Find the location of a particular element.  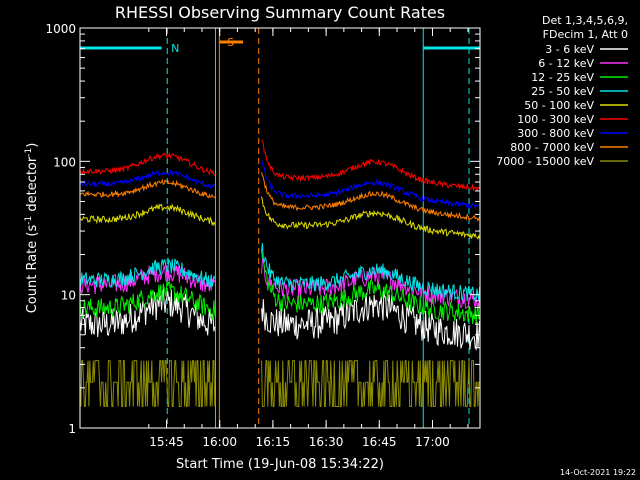

annotation-n: N is located at coordinates (175, 48).